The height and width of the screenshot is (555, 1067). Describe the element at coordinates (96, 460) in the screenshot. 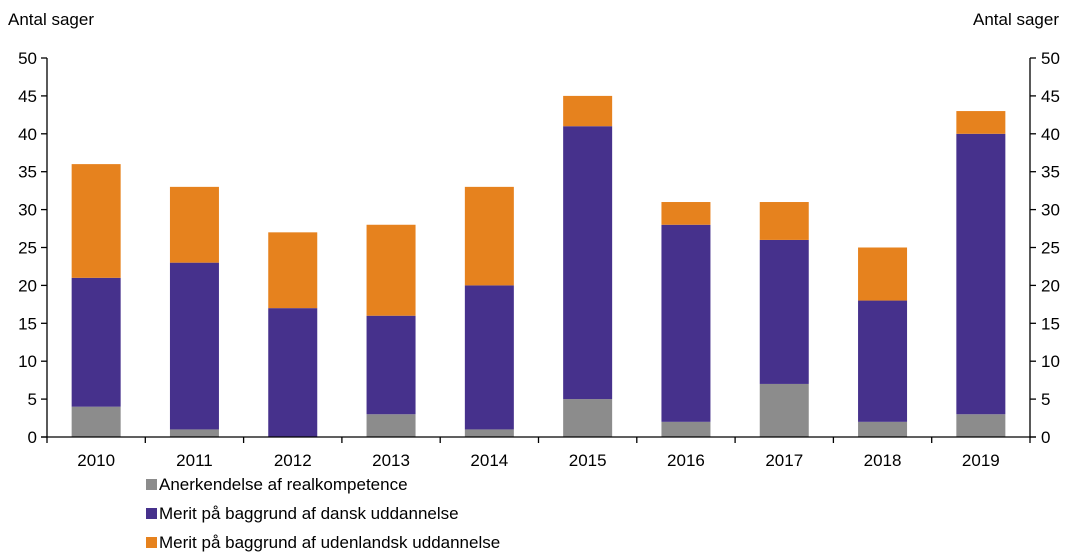

I see `x-tick-label-2010: 2010` at that location.